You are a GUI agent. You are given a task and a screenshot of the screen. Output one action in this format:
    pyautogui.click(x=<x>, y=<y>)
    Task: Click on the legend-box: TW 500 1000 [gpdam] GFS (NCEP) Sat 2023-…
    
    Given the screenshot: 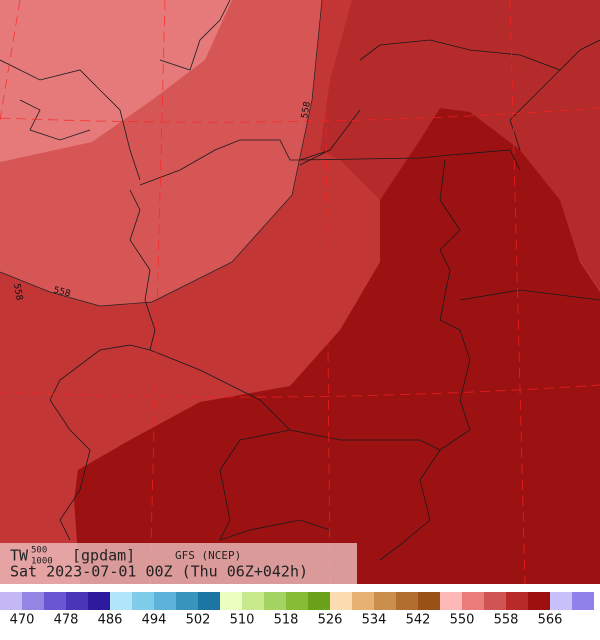 What is the action you would take?
    pyautogui.click(x=178, y=563)
    